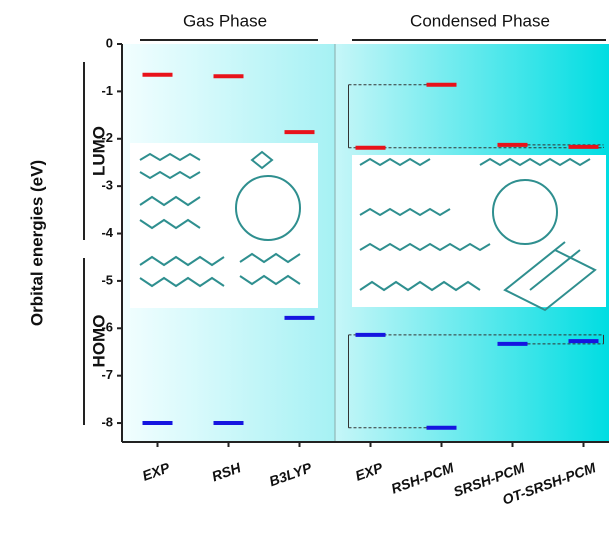  I want to click on y-axis-title: Orbital energies (eV), so click(36, 243).